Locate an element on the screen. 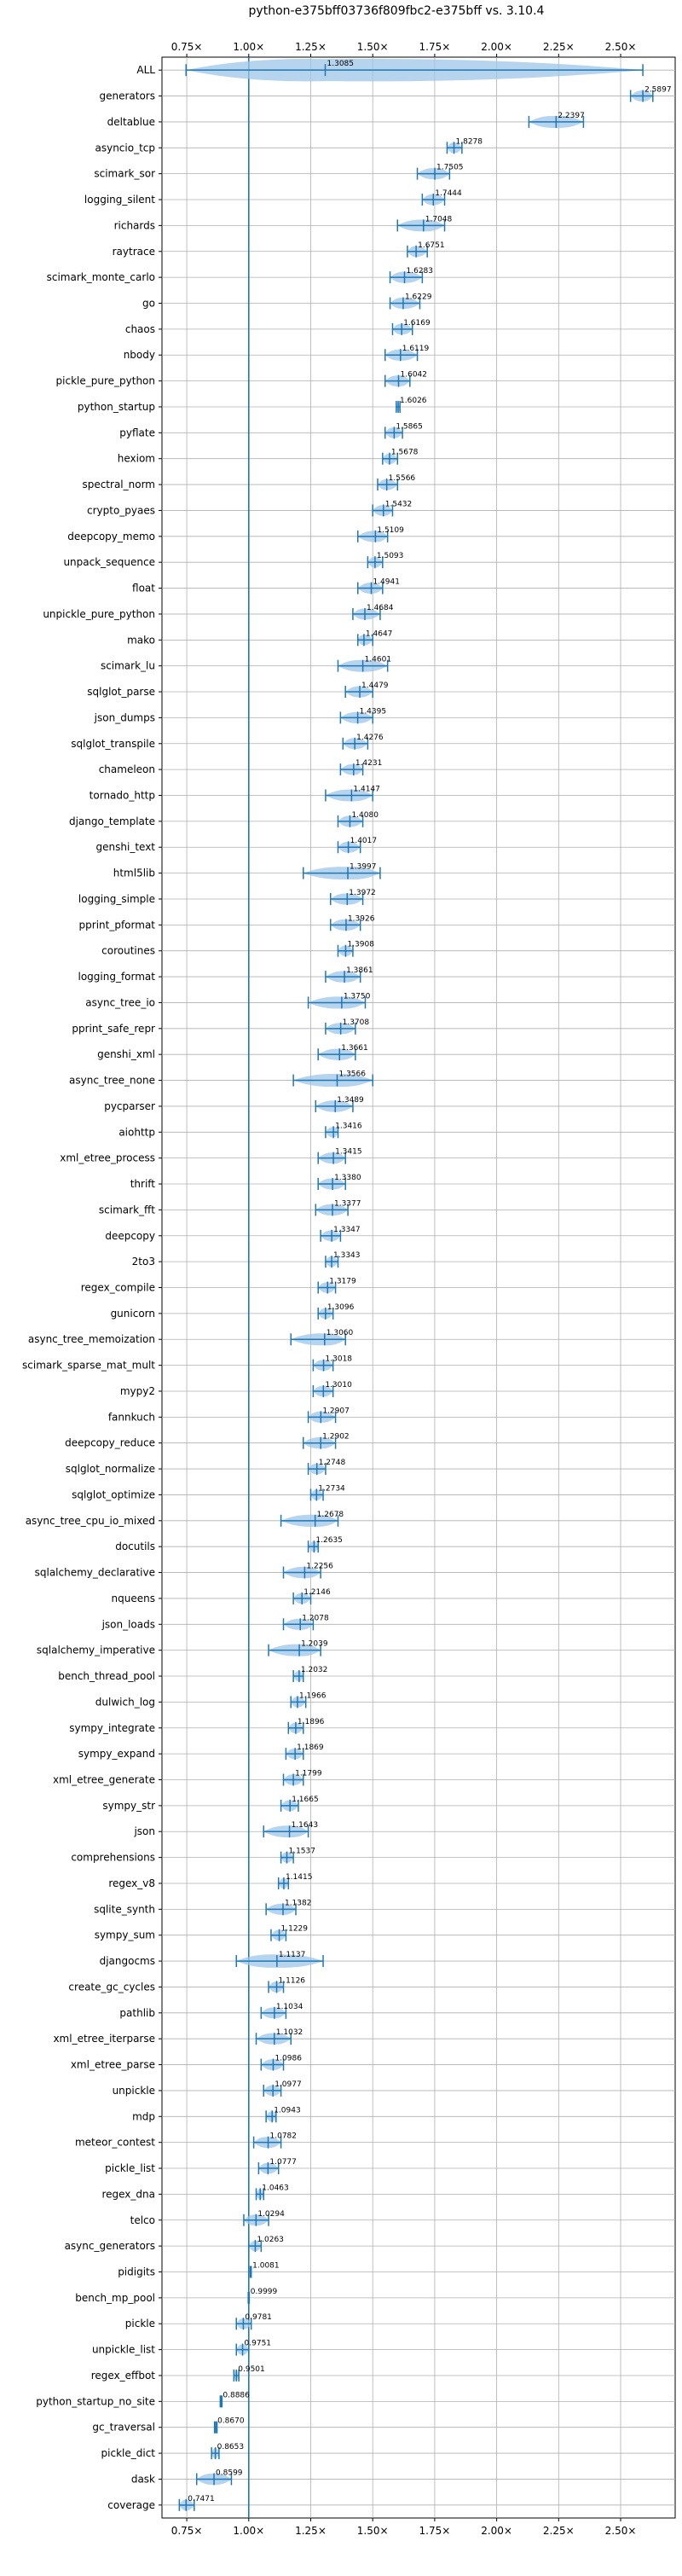 This screenshot has height=2576, width=682. median-value-label: 1.5566 is located at coordinates (403, 478).